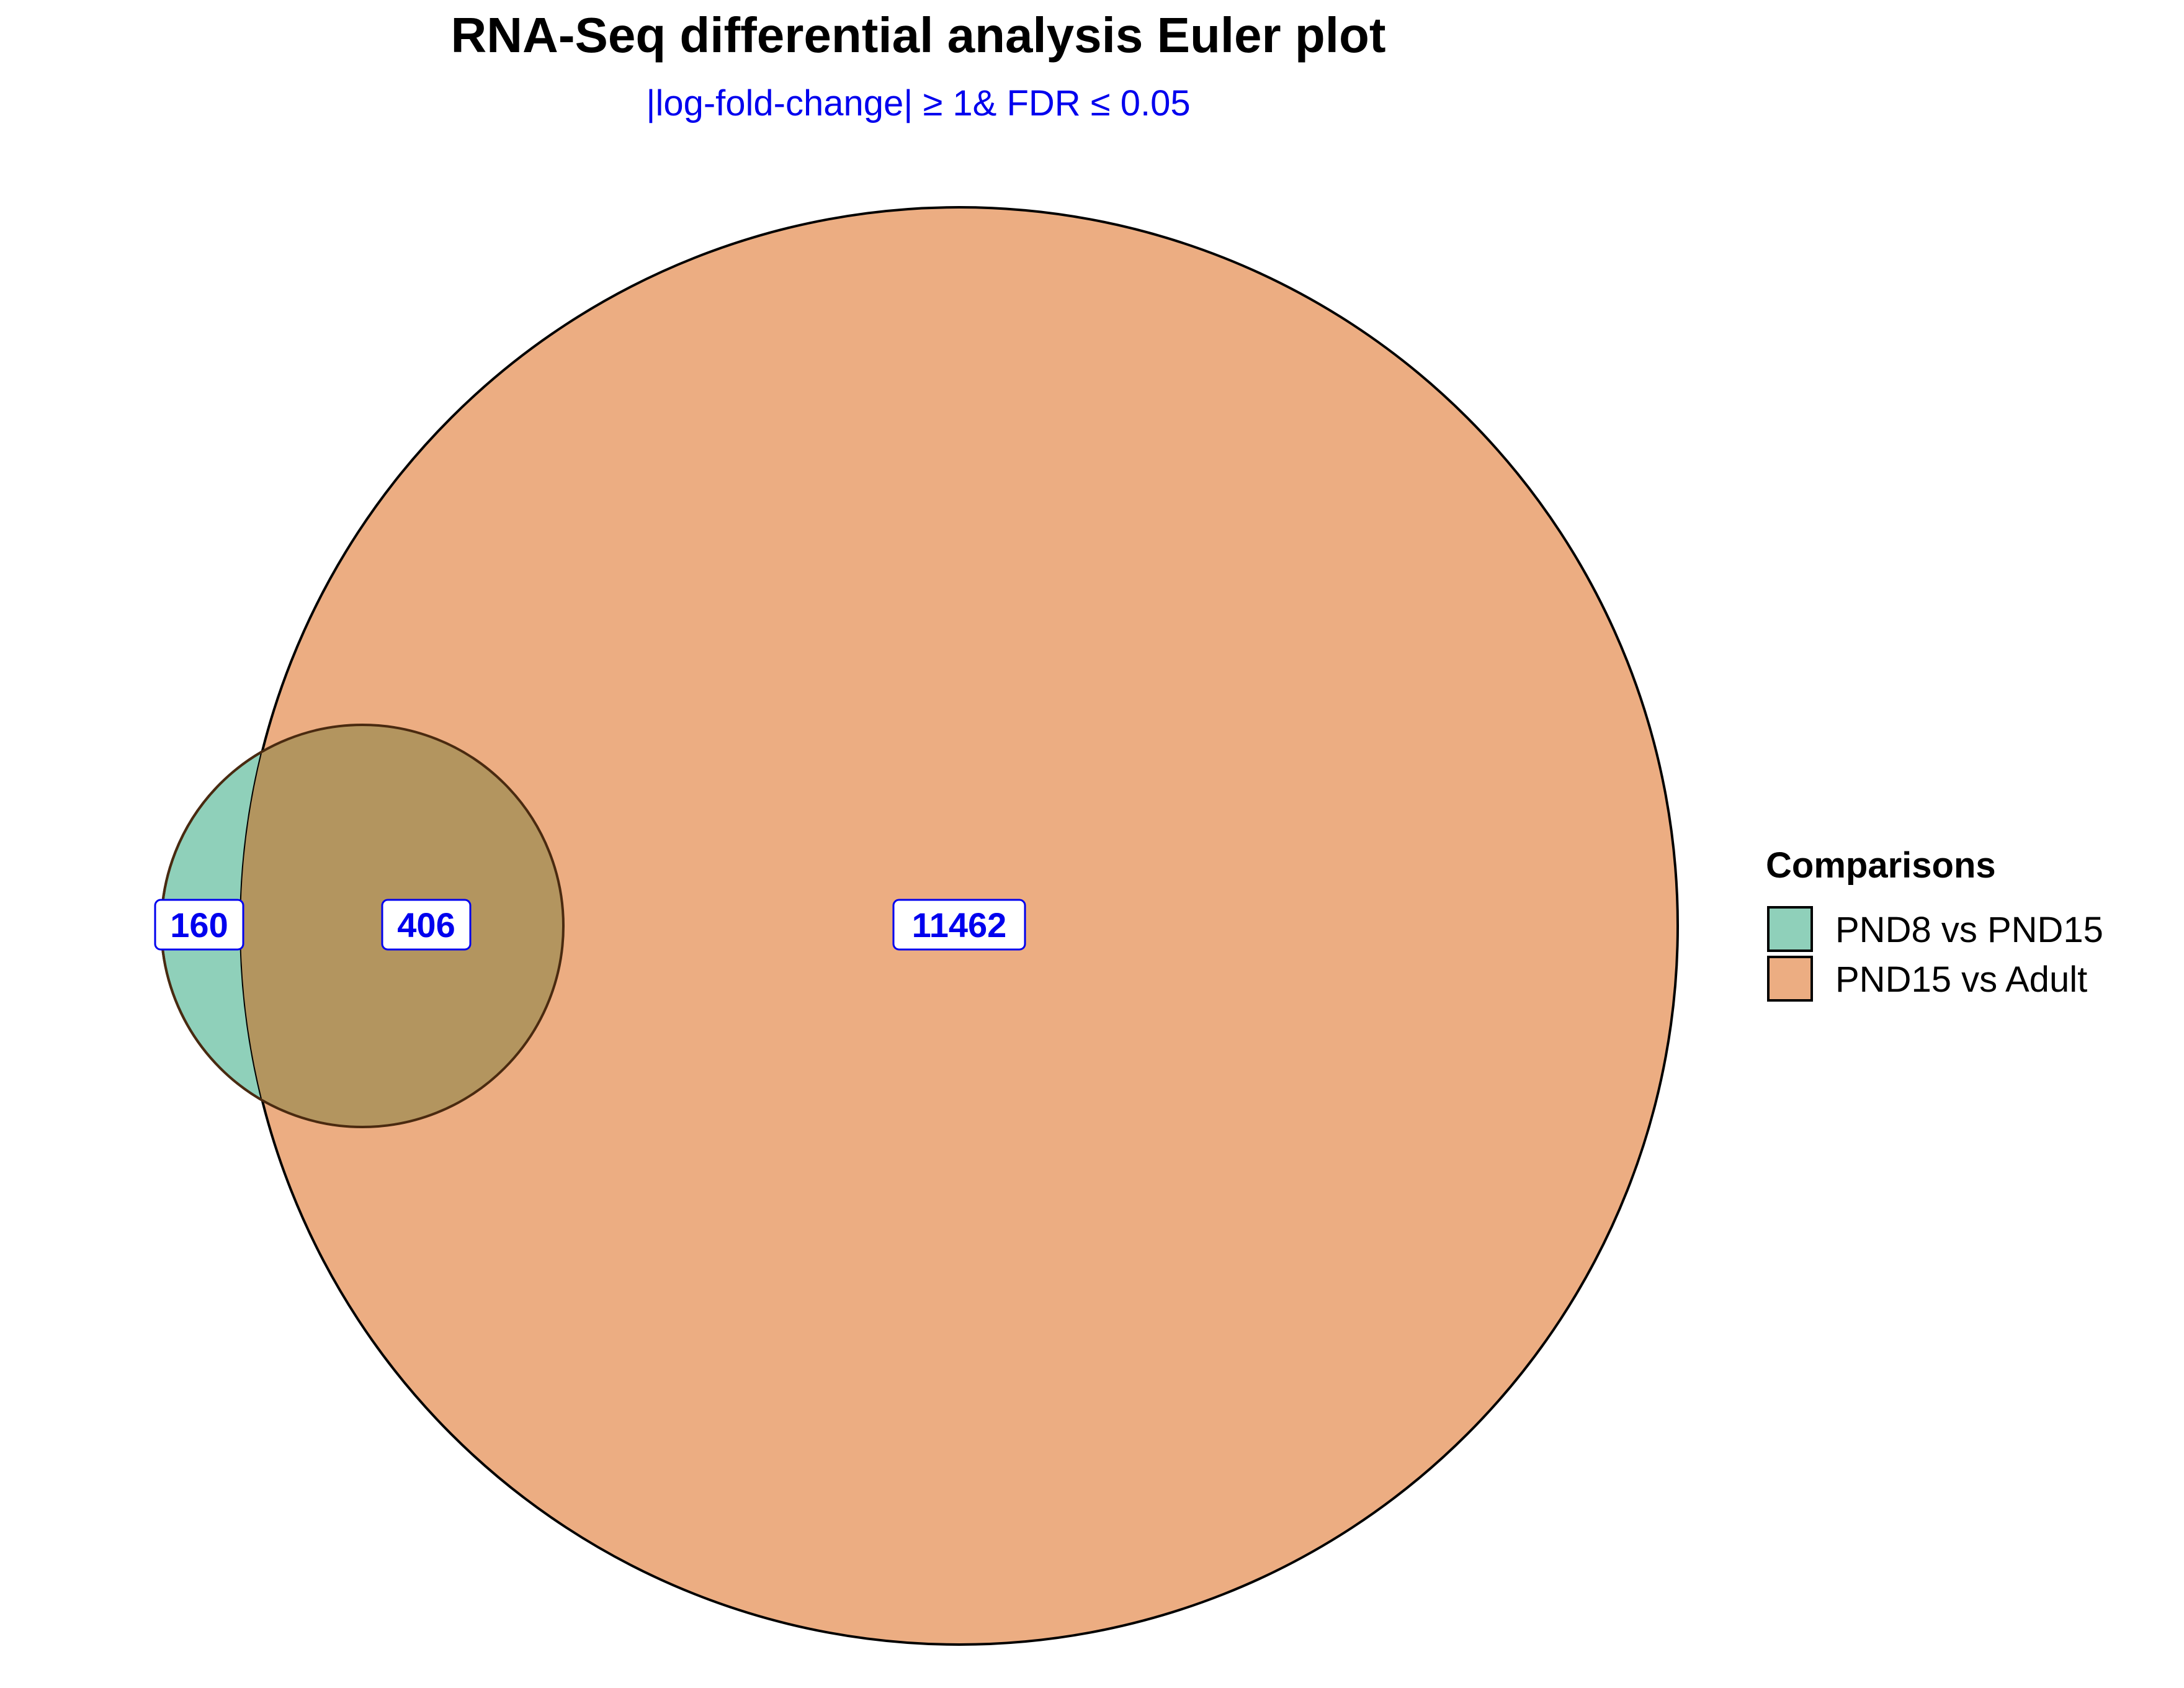 This screenshot has height=1688, width=2184. I want to click on region-label-pnd15-only: 11462, so click(959, 925).